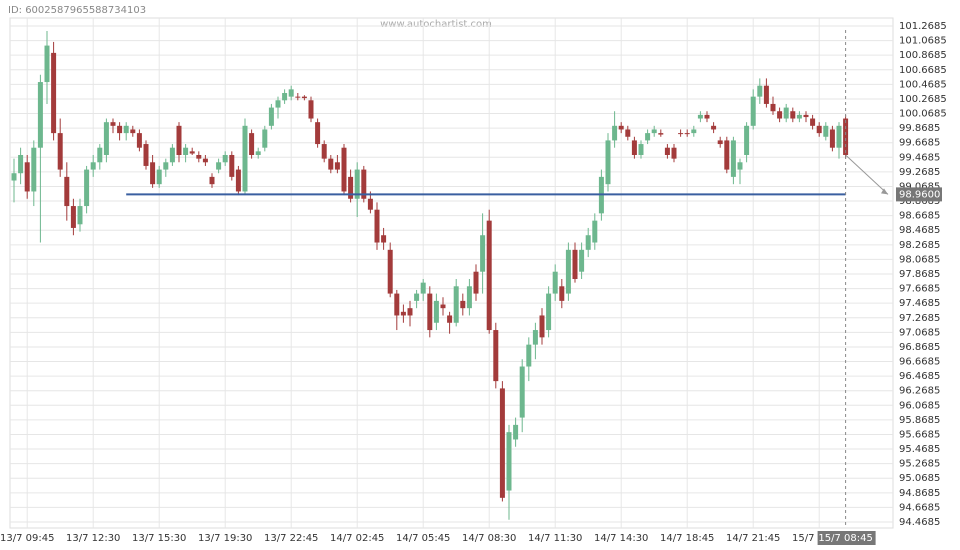 Image resolution: width=960 pixels, height=550 pixels. What do you see at coordinates (919, 201) in the screenshot?
I see `y-tick-label: 98.8685` at bounding box center [919, 201].